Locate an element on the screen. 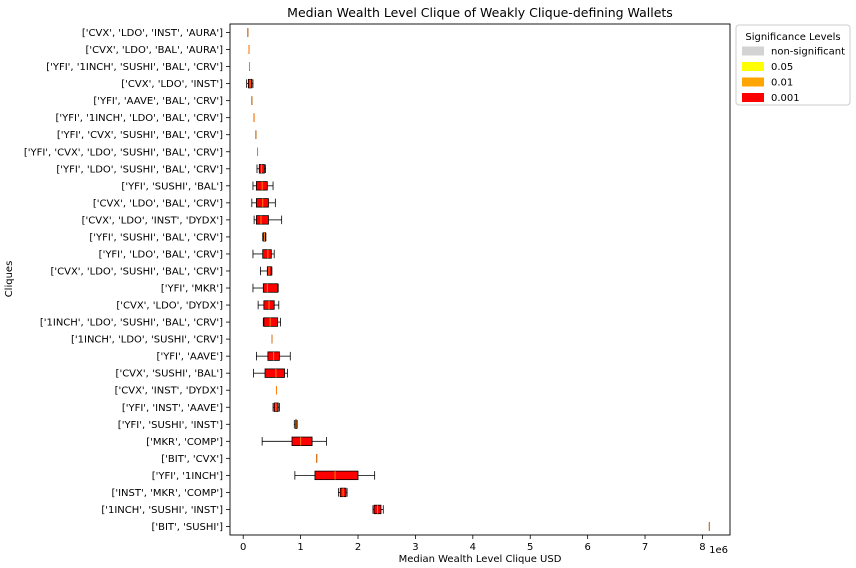 Image resolution: width=856 pixels, height=568 pixels. x-tick-label: 2 is located at coordinates (358, 547).